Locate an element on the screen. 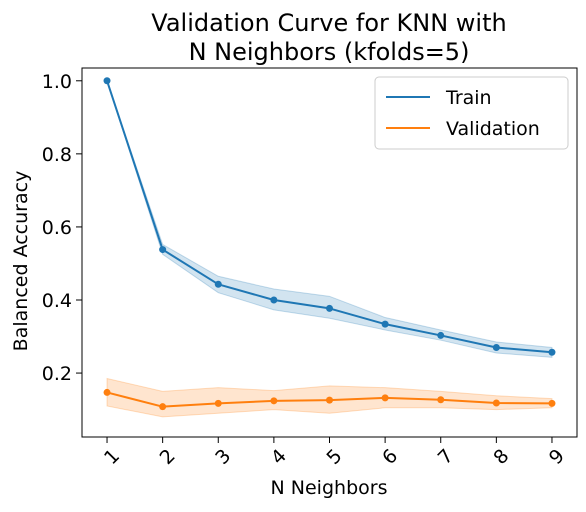 This screenshot has width=586, height=512. y-tick-label-0.2: 0.2 is located at coordinates (57, 374).